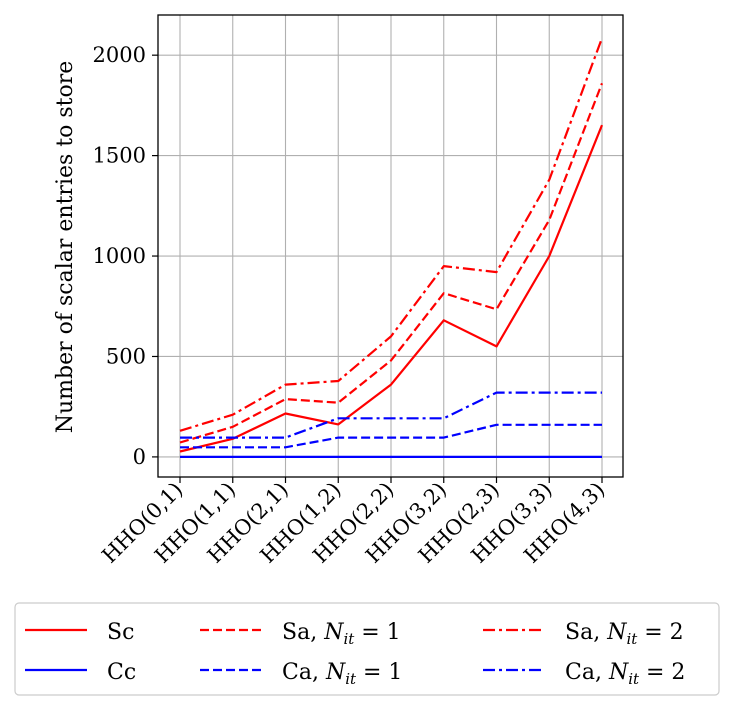  I want to click on legend-item: Ca, Nit = 1, so click(301, 674).